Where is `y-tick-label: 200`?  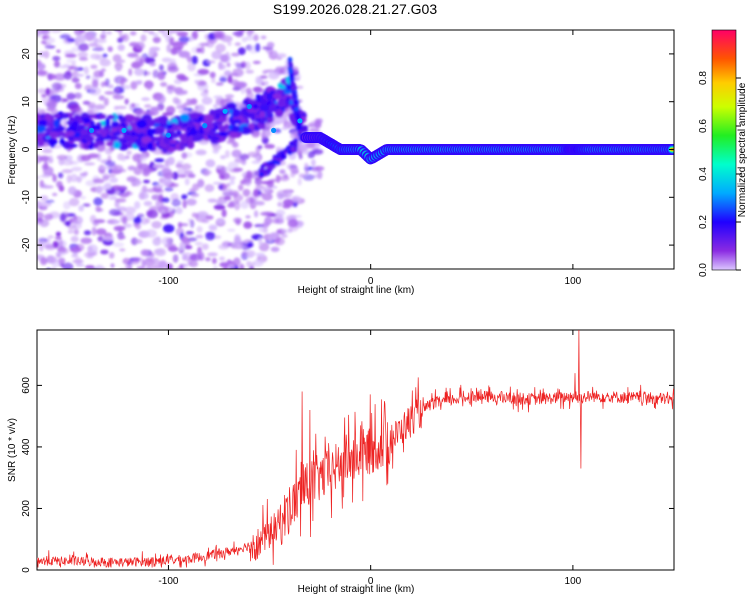 y-tick-label: 200 is located at coordinates (26, 508).